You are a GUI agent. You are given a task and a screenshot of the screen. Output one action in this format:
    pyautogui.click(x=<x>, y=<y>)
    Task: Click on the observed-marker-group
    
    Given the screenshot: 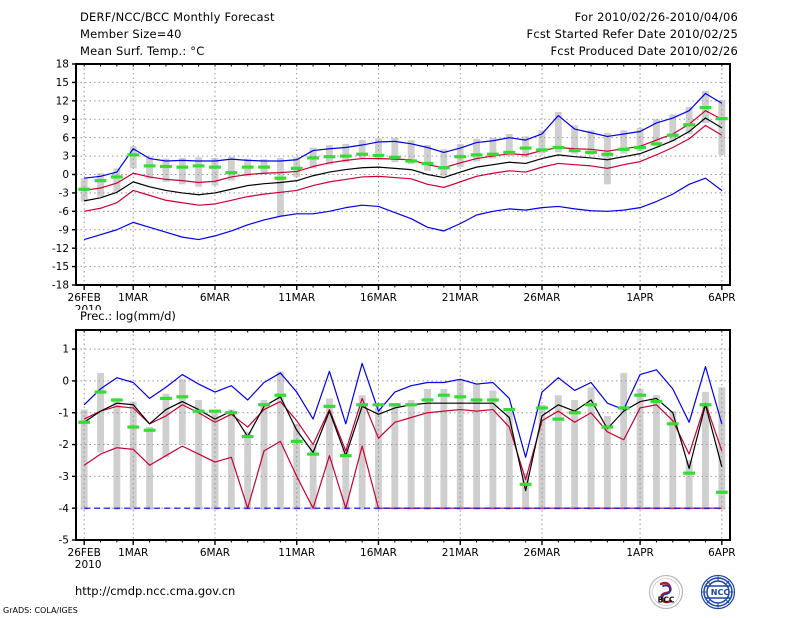 What is the action you would take?
    pyautogui.click(x=403, y=148)
    